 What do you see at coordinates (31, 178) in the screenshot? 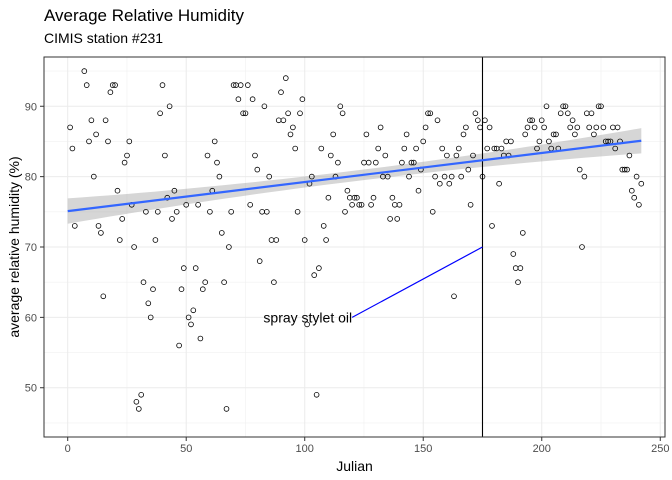
I see `y-tick-label: 80` at bounding box center [31, 178].